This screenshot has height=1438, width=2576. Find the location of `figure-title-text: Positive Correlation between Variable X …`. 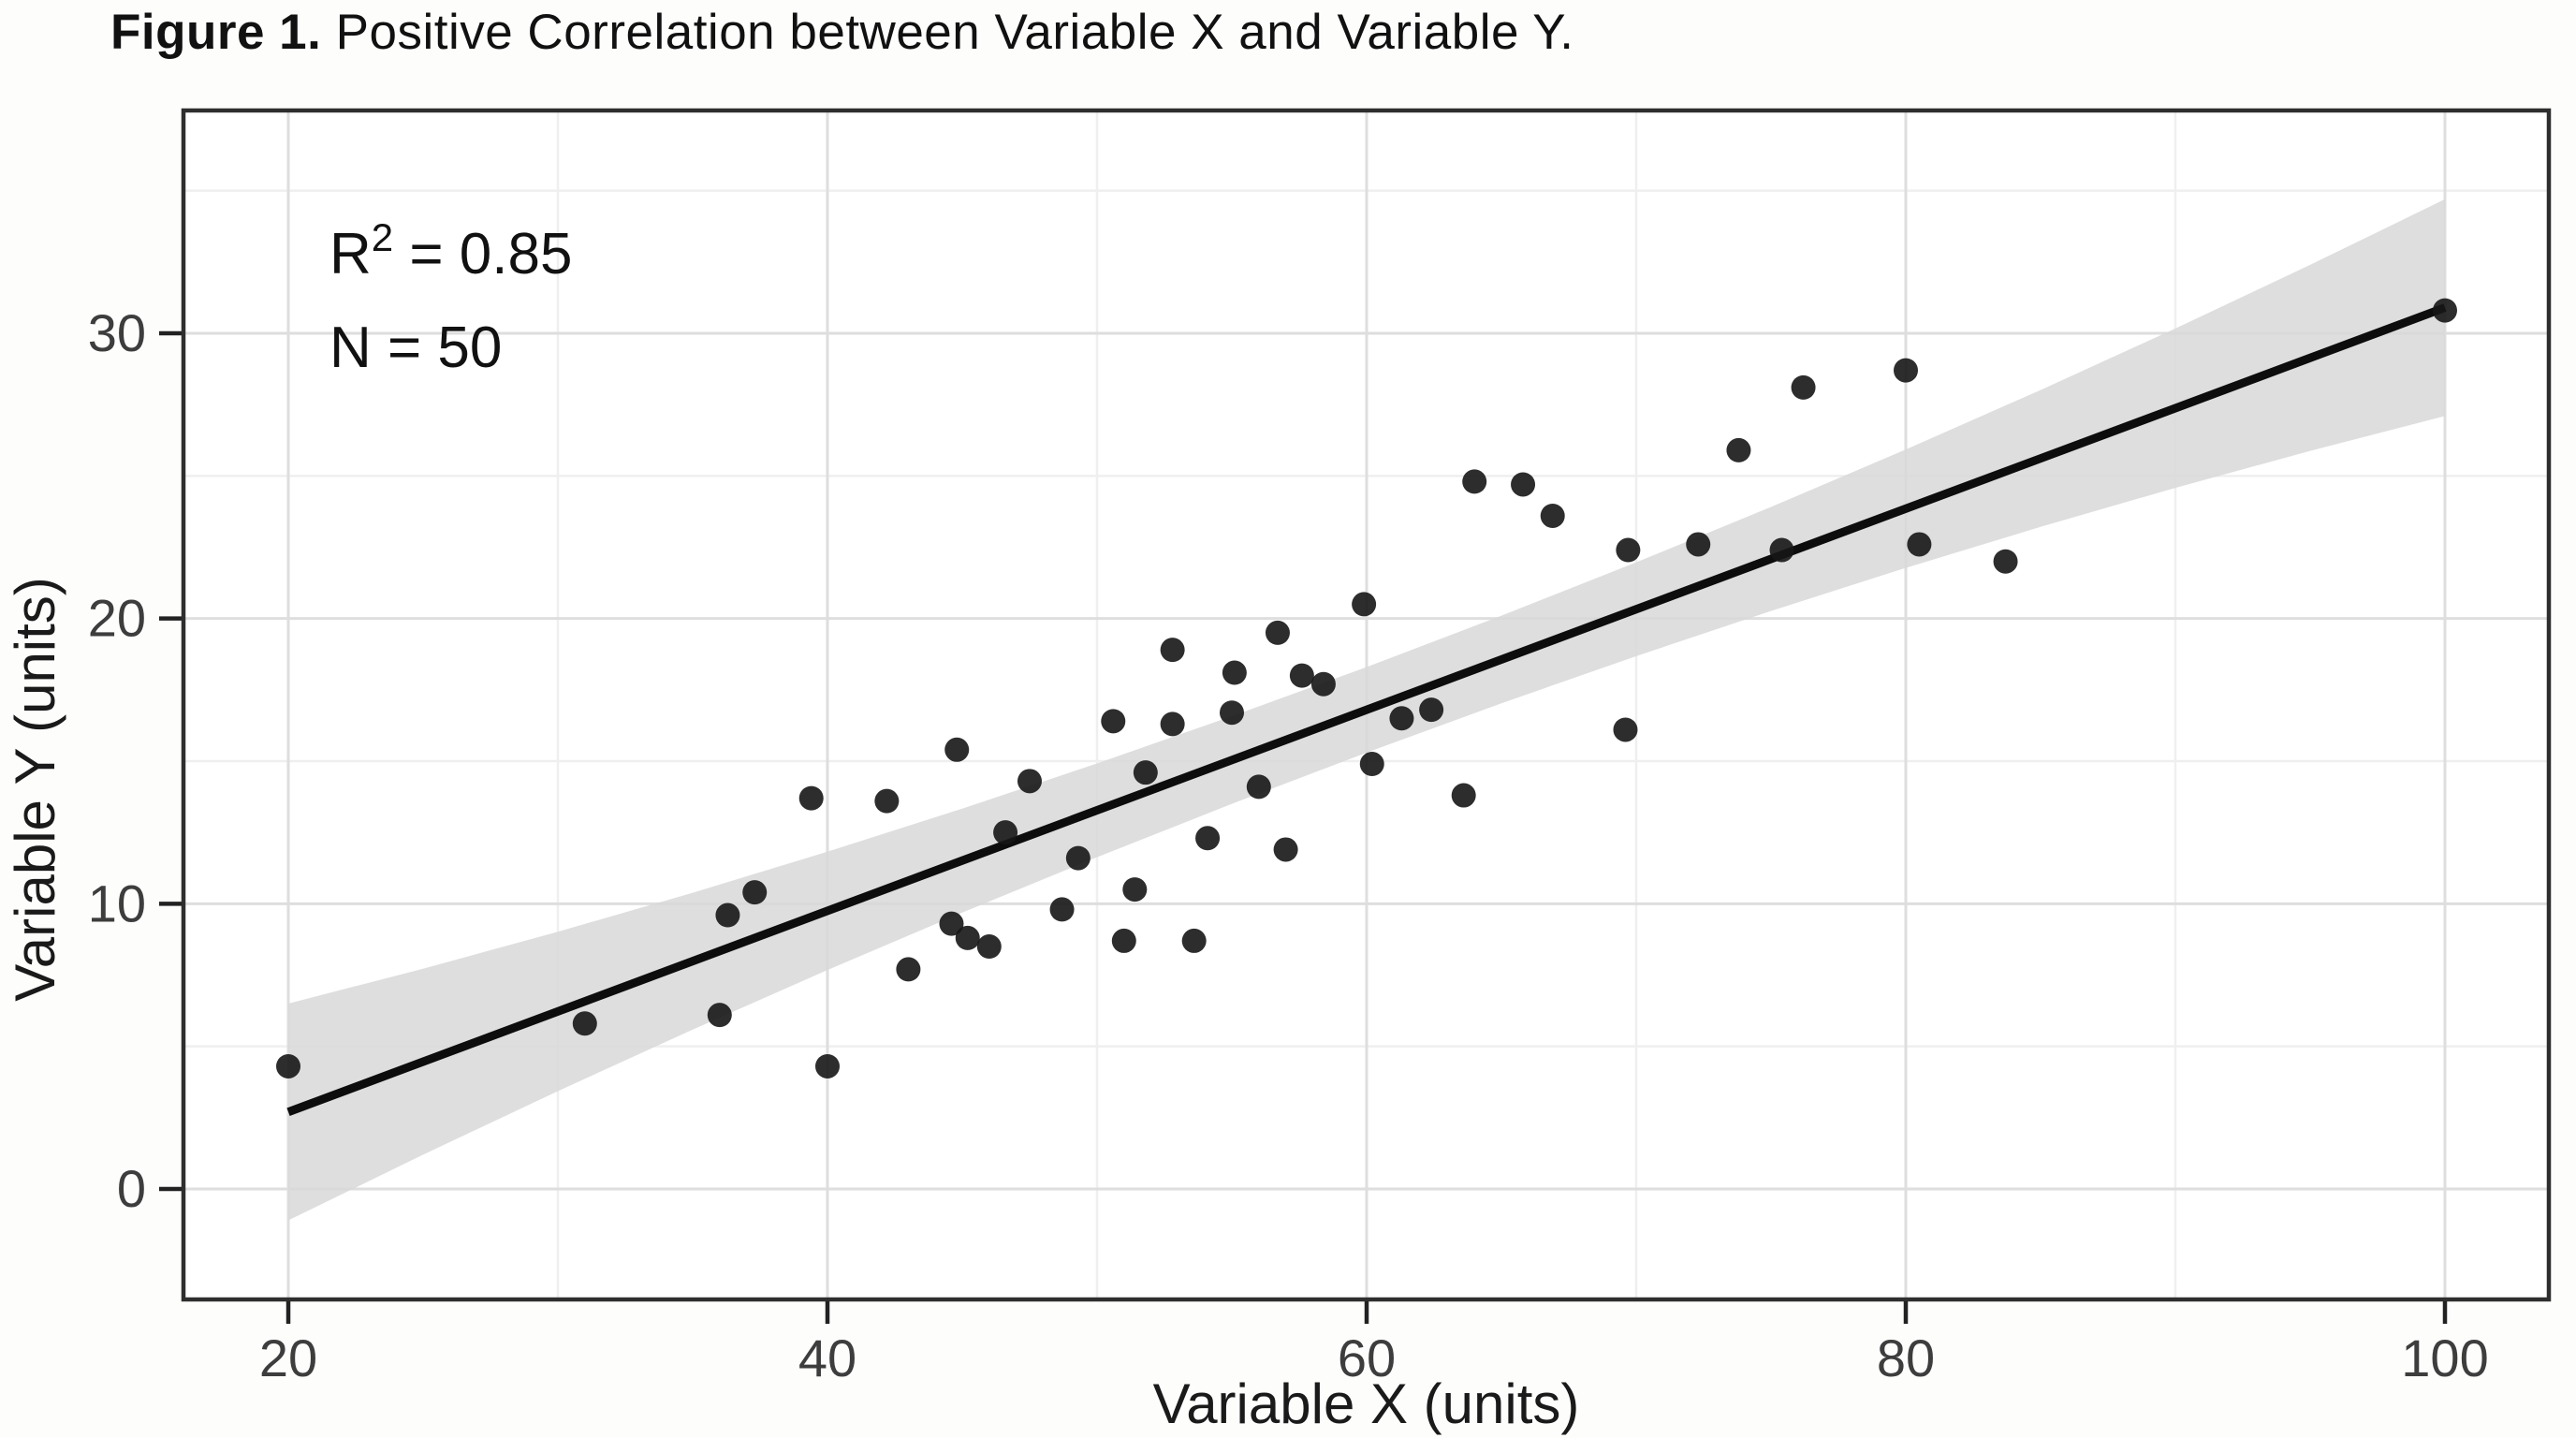

figure-title-text: Positive Correlation between Variable X … is located at coordinates (947, 32).